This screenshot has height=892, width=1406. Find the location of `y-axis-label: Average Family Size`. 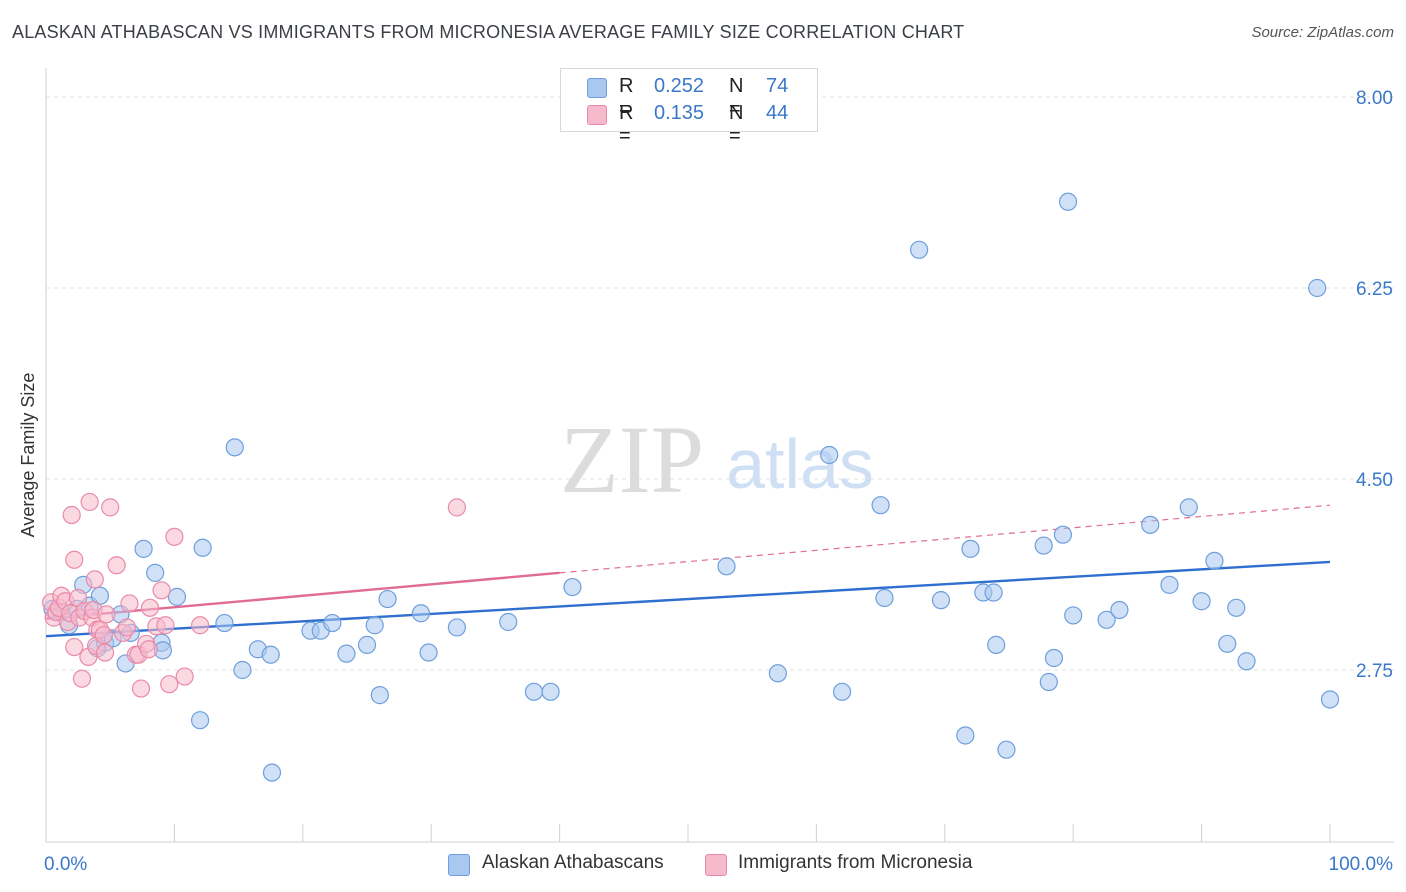

y-axis-label: Average Family Size is located at coordinates (28, 455).